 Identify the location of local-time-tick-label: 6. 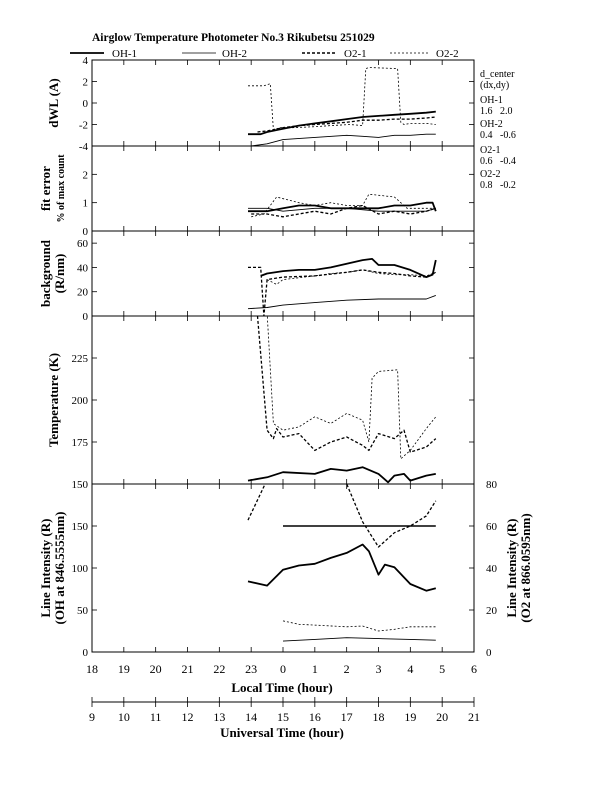
(474, 669).